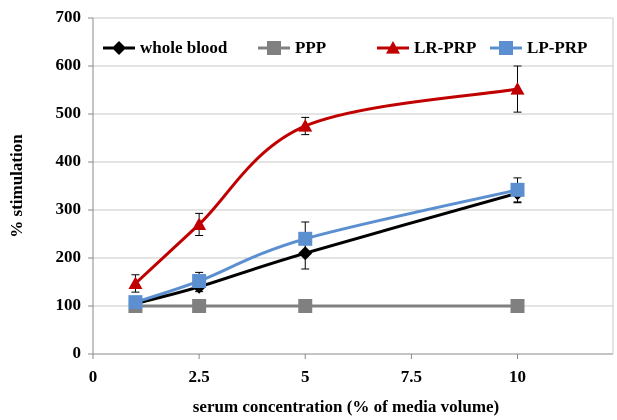 The image size is (617, 420). Describe the element at coordinates (198, 376) in the screenshot. I see `x-tick-label: 2.5` at that location.